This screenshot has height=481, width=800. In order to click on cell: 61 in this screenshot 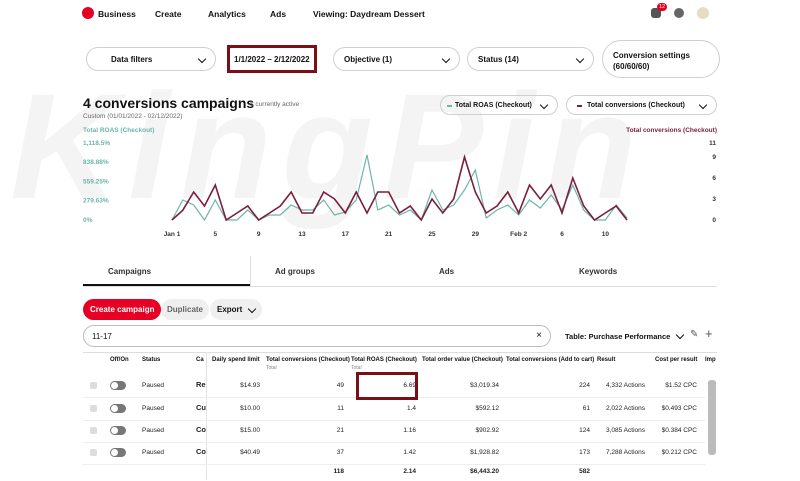, I will do `click(586, 408)`.